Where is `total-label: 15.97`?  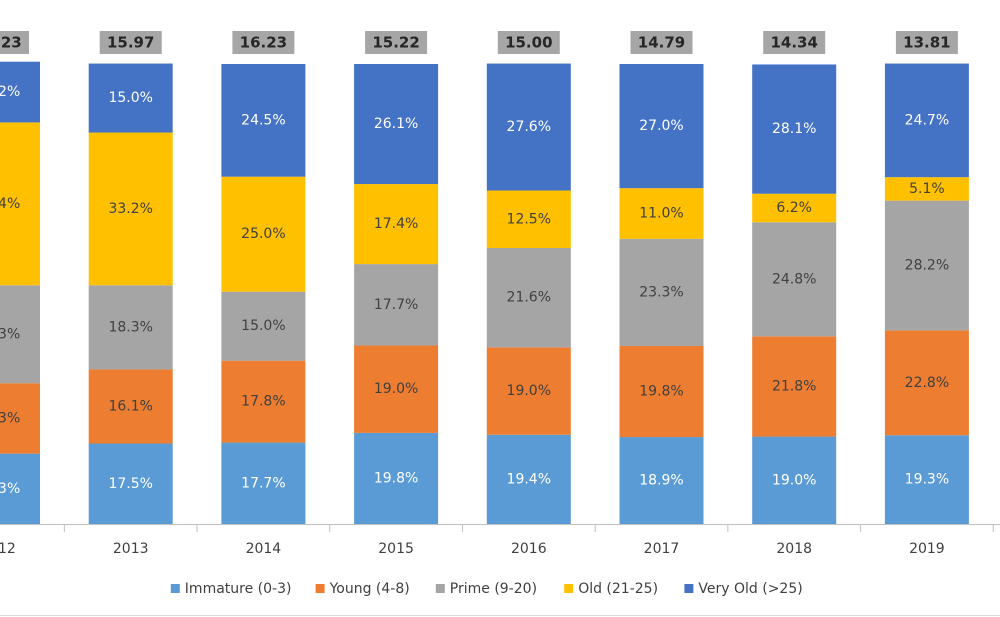
total-label: 15.97 is located at coordinates (130, 43).